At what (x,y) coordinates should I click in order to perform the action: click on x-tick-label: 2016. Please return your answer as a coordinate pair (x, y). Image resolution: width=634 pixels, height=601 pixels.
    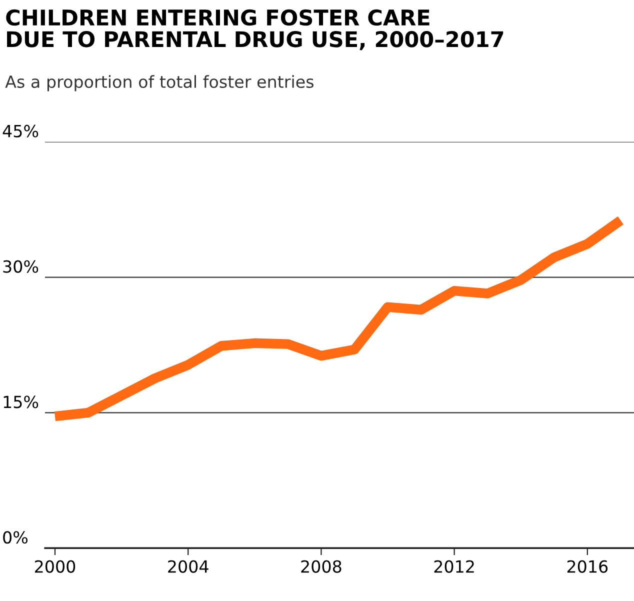
    Looking at the image, I should click on (587, 566).